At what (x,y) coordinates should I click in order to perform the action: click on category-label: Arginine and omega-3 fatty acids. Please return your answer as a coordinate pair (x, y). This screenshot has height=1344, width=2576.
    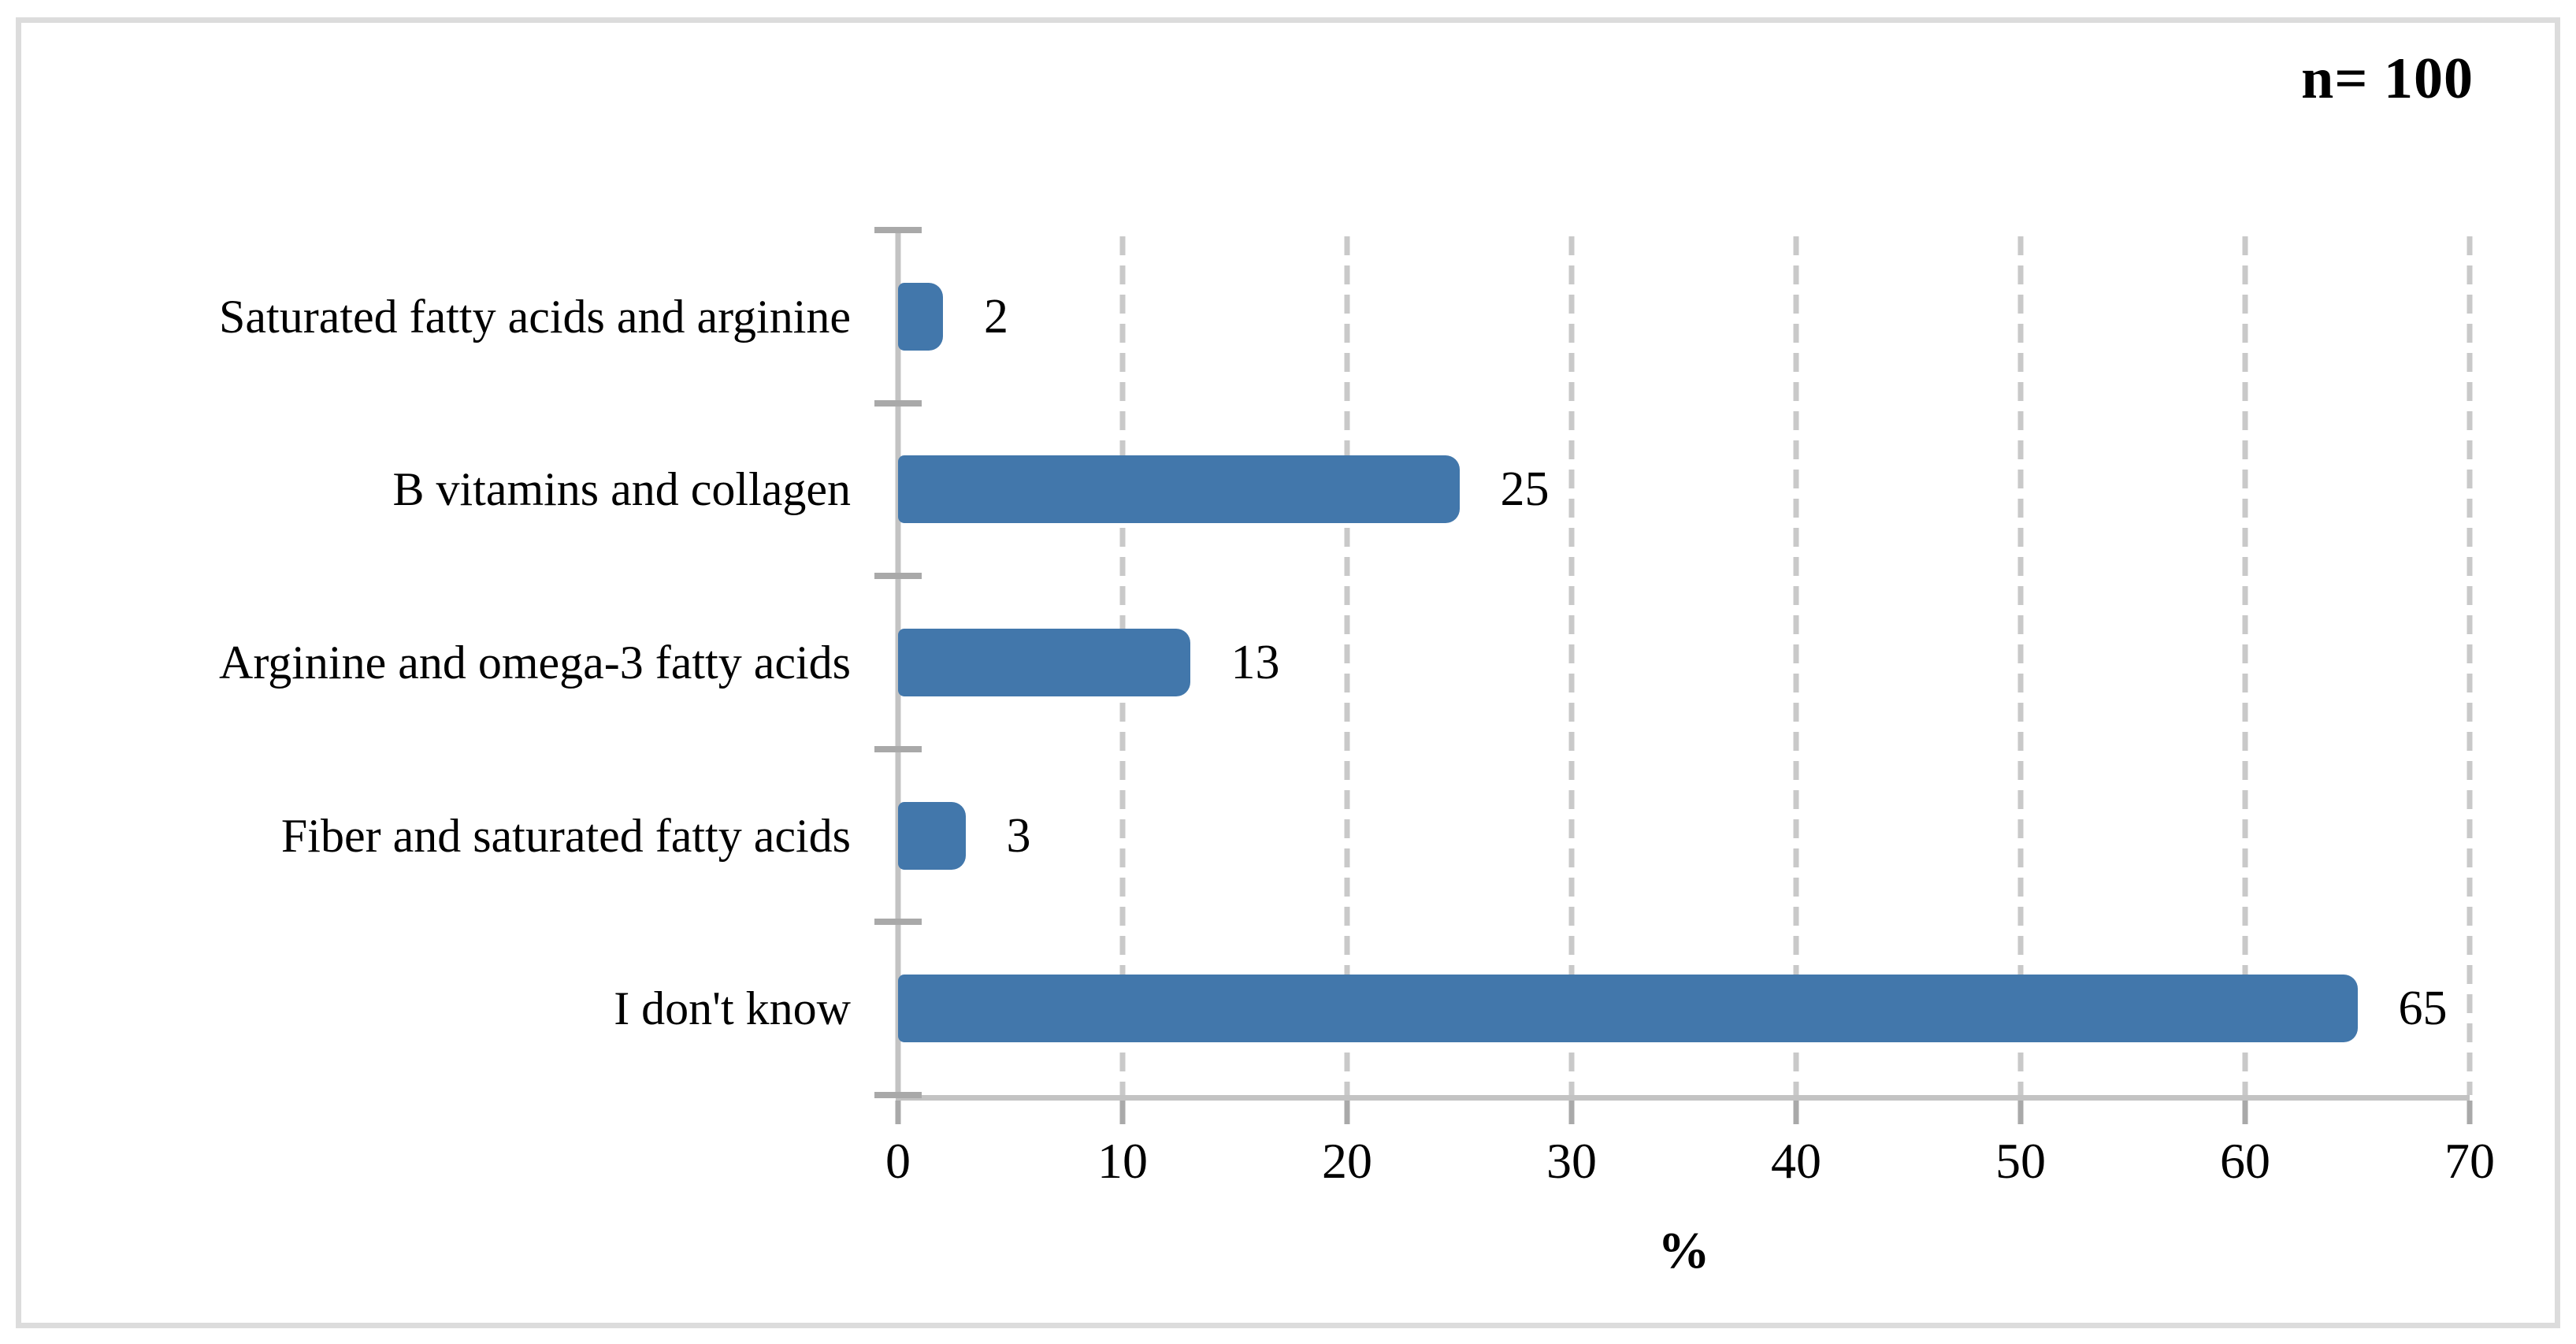
    Looking at the image, I should click on (535, 662).